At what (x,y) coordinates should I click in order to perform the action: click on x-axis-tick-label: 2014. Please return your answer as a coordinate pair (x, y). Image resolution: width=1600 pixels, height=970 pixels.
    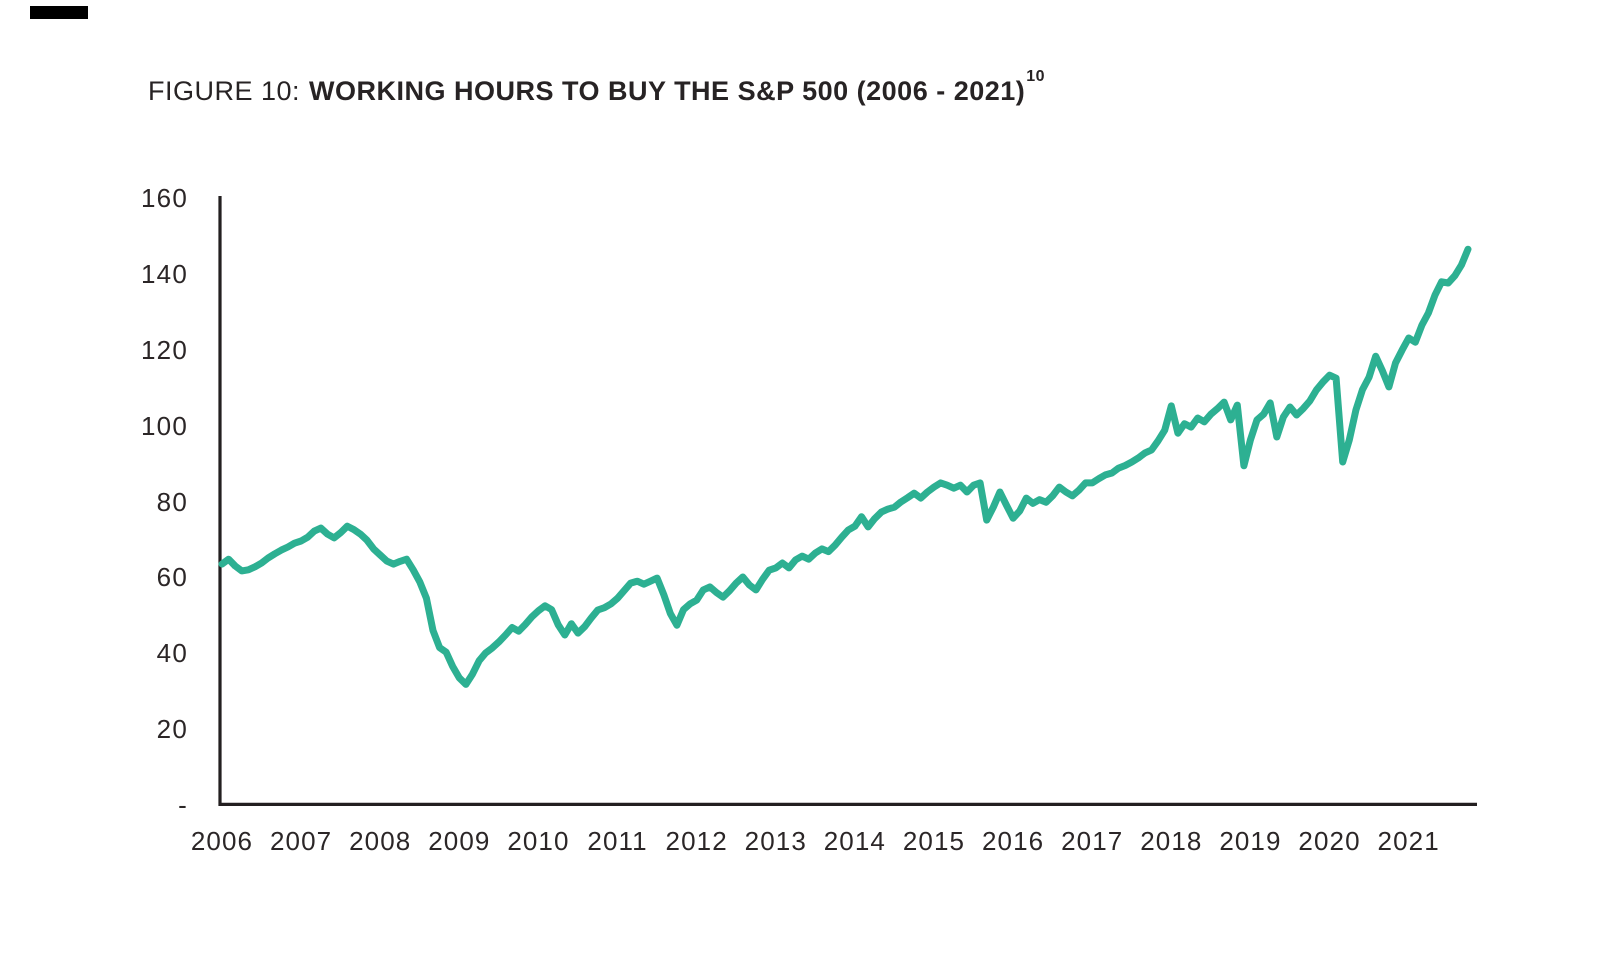
    Looking at the image, I should click on (854, 841).